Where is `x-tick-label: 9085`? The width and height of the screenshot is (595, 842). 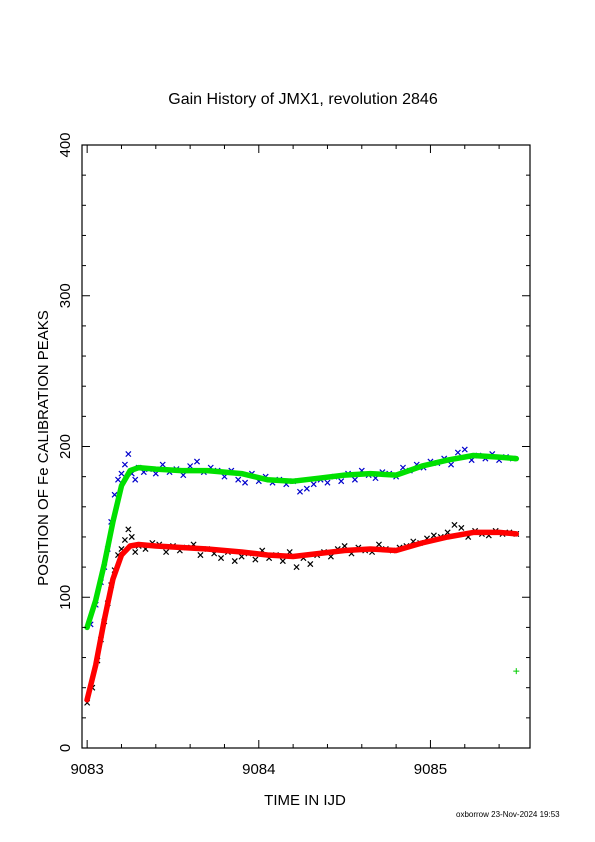 x-tick-label: 9085 is located at coordinates (430, 769).